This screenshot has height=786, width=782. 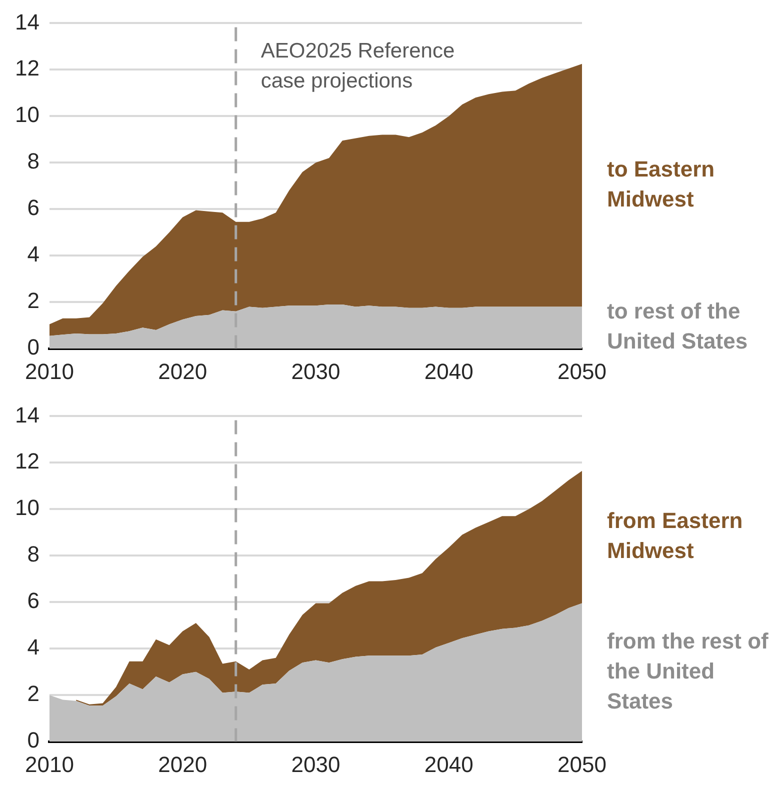 I want to click on series-label: from Eastern Midwest, so click(x=675, y=536).